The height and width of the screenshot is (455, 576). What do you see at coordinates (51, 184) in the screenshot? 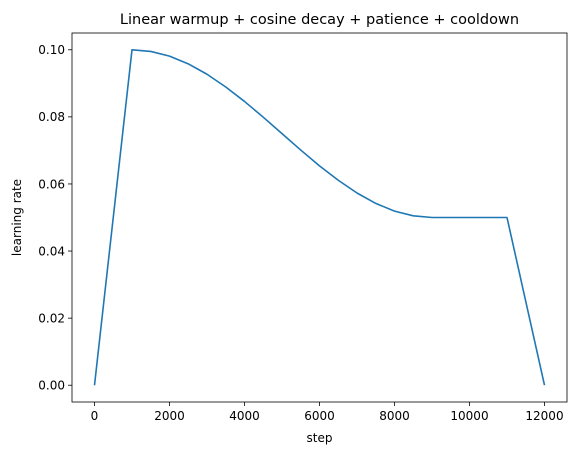
I see `y-tick-label: 0.06` at bounding box center [51, 184].